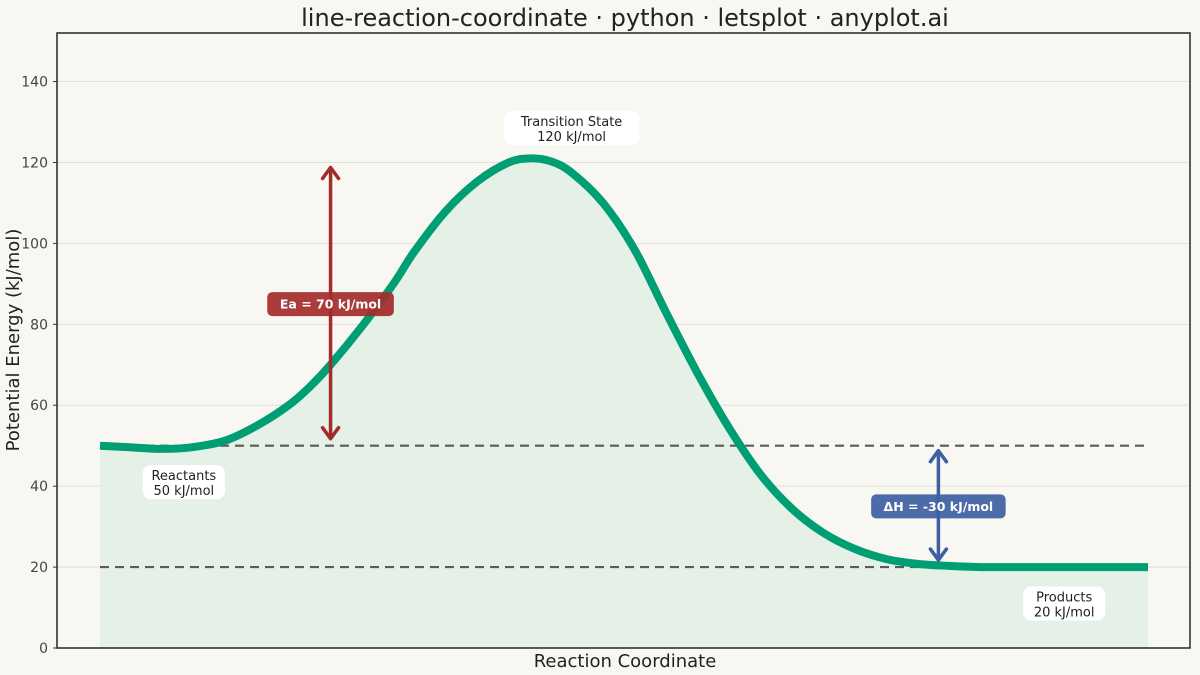 The width and height of the screenshot is (1200, 675). What do you see at coordinates (43, 649) in the screenshot?
I see `y-tick-label: 0` at bounding box center [43, 649].